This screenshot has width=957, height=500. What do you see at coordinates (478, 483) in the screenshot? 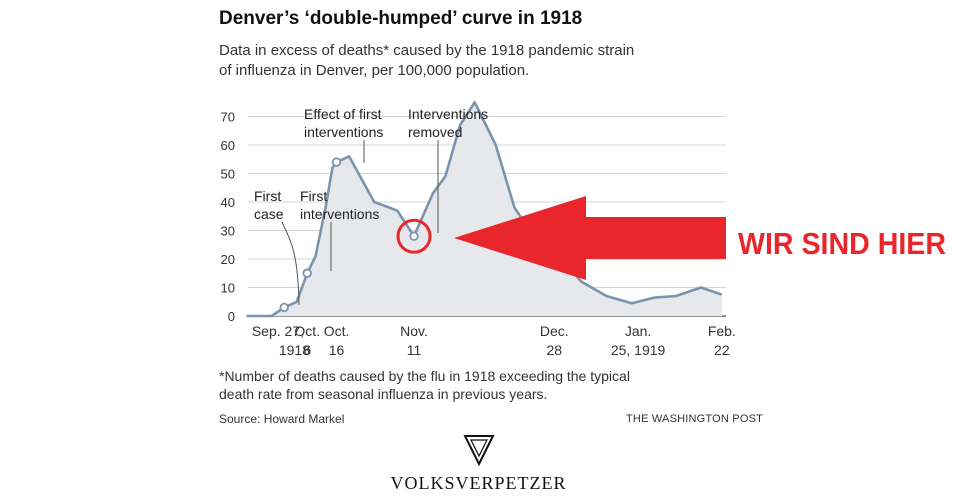
I see `volksverpetzer-logo-text: VOLKSVERPETZER` at bounding box center [478, 483].